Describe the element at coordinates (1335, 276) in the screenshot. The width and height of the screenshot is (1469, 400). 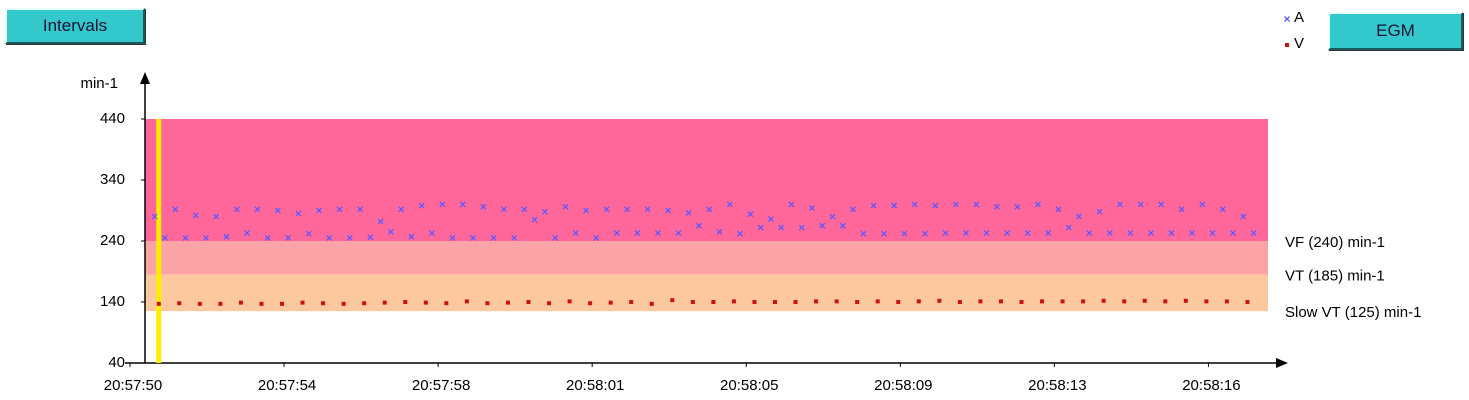
I see `zone-label: VT (185) min-1` at that location.